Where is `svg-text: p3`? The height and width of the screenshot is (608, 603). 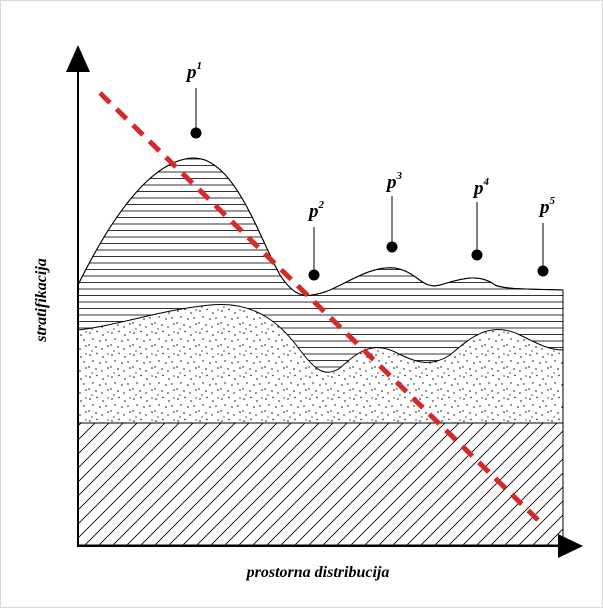 svg-text: p3 is located at coordinates (394, 181).